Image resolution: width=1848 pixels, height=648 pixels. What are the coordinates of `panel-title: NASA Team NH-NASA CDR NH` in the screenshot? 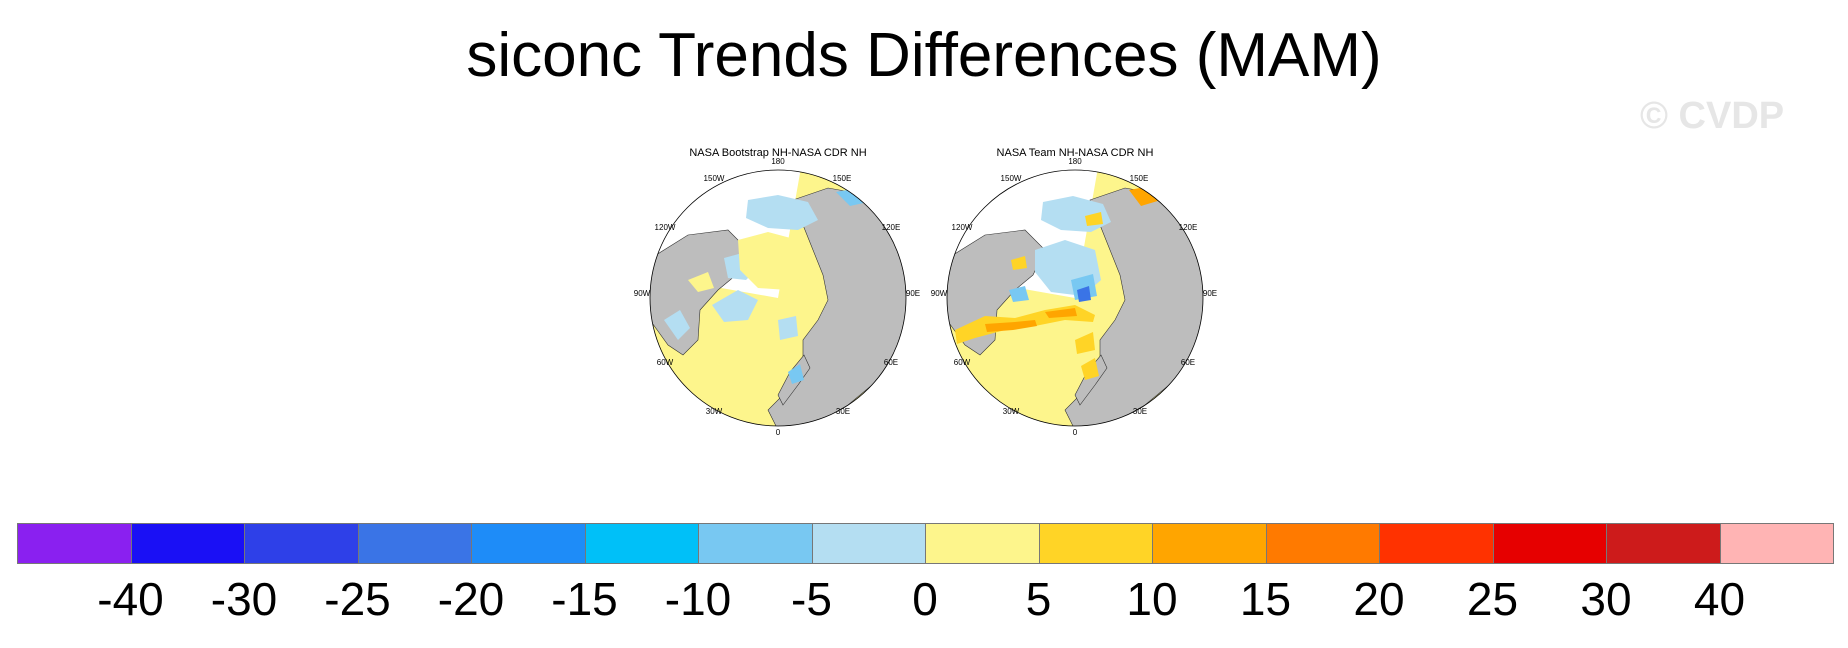 It's located at (1075, 153).